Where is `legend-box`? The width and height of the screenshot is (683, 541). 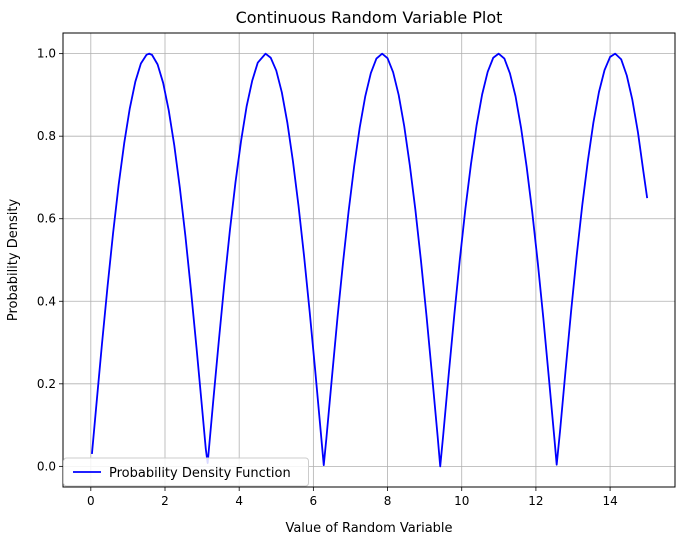 legend-box is located at coordinates (186, 472).